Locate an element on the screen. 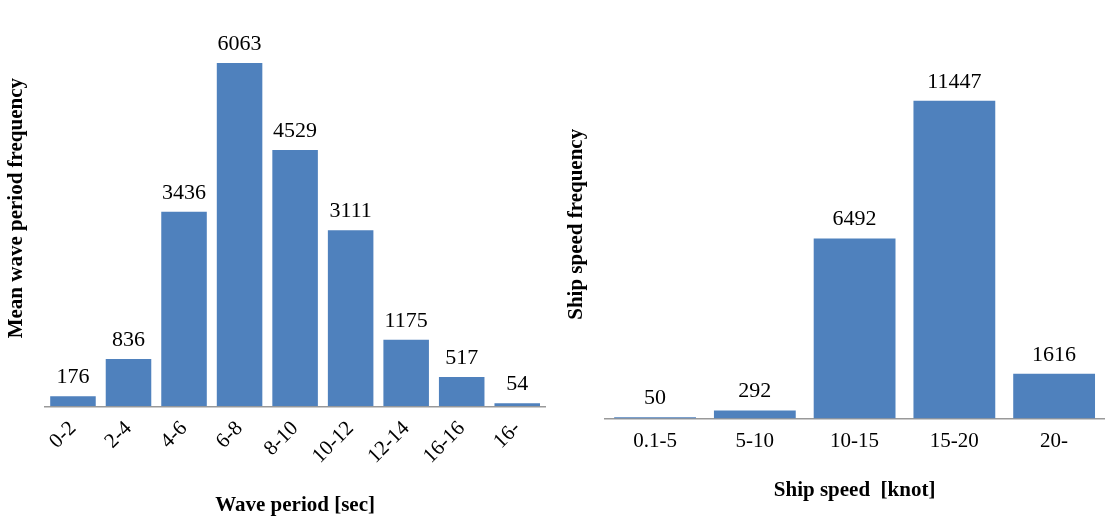 Image resolution: width=1119 pixels, height=527 pixels. data-label: 1616 is located at coordinates (1054, 353).